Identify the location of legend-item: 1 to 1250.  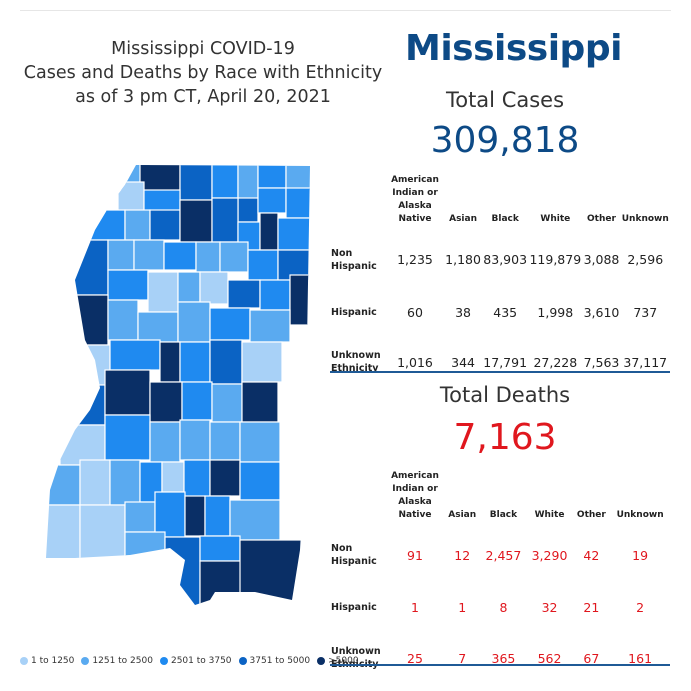
(47, 661).